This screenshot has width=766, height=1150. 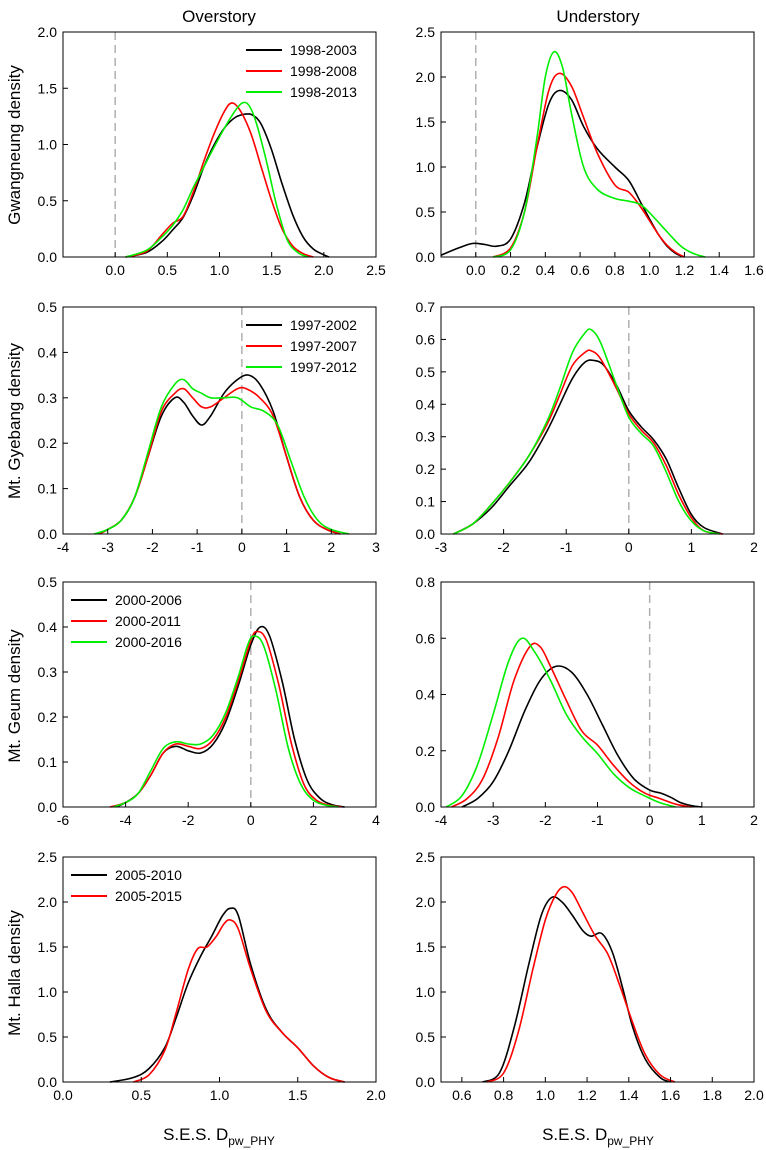 What do you see at coordinates (323, 346) in the screenshot?
I see `legend-label: 1997-2007` at bounding box center [323, 346].